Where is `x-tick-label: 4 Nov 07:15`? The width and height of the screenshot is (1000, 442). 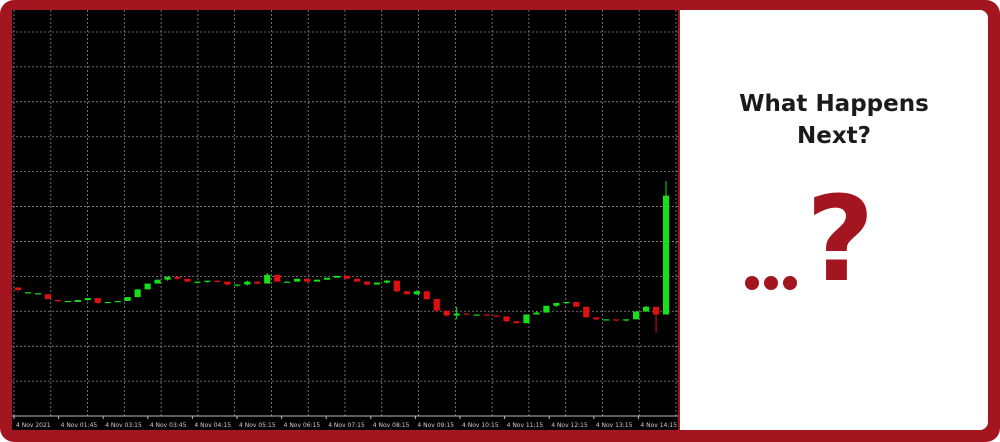 x-tick-label: 4 Nov 07:15 is located at coordinates (346, 425).